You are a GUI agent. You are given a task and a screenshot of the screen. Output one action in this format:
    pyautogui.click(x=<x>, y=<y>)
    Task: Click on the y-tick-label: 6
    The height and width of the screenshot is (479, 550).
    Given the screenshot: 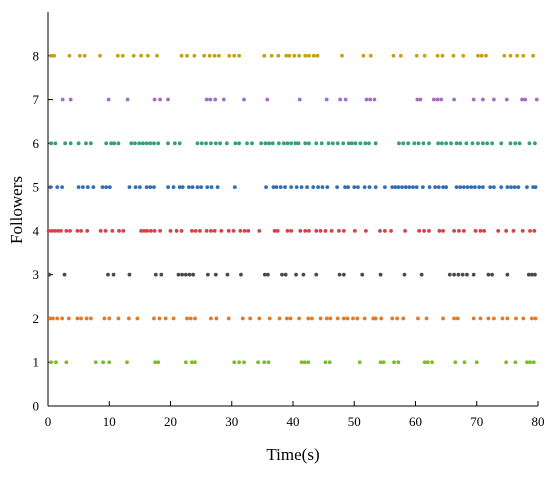 What is the action you would take?
    pyautogui.click(x=36, y=143)
    